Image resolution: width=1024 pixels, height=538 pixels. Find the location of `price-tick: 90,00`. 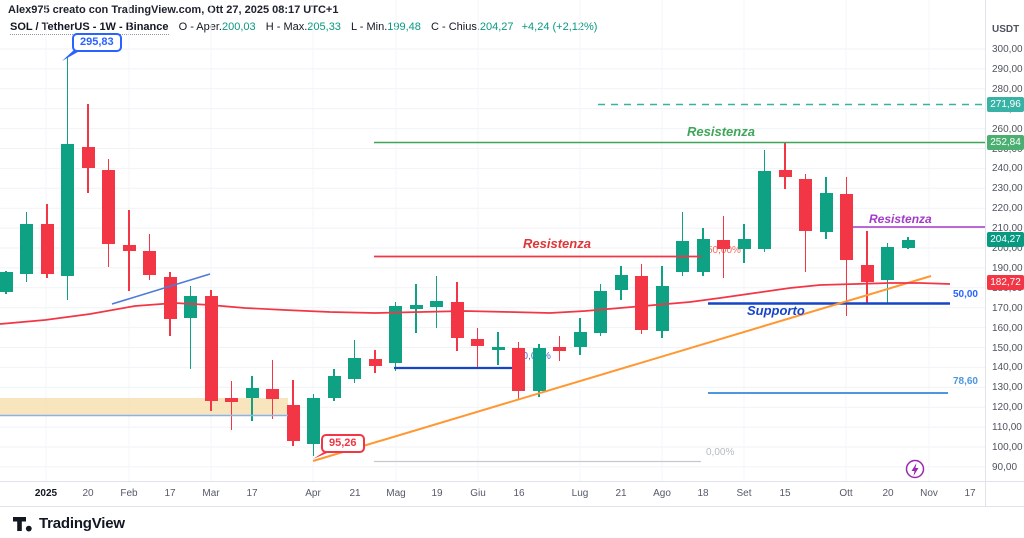

price-tick: 90,00 is located at coordinates (1005, 467).